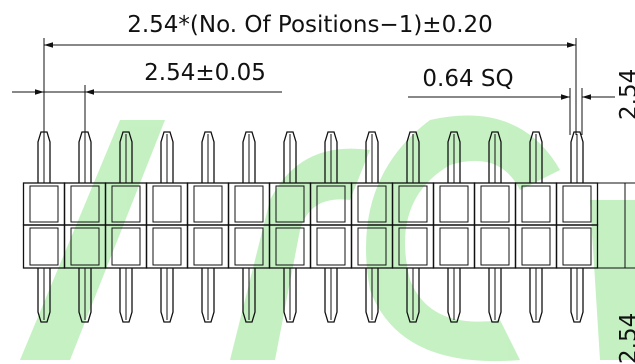 The image size is (635, 364). Describe the element at coordinates (310, 25) in the screenshot. I see `overall-length: 2.54*(No. Of Positions−1)±0.20` at that location.